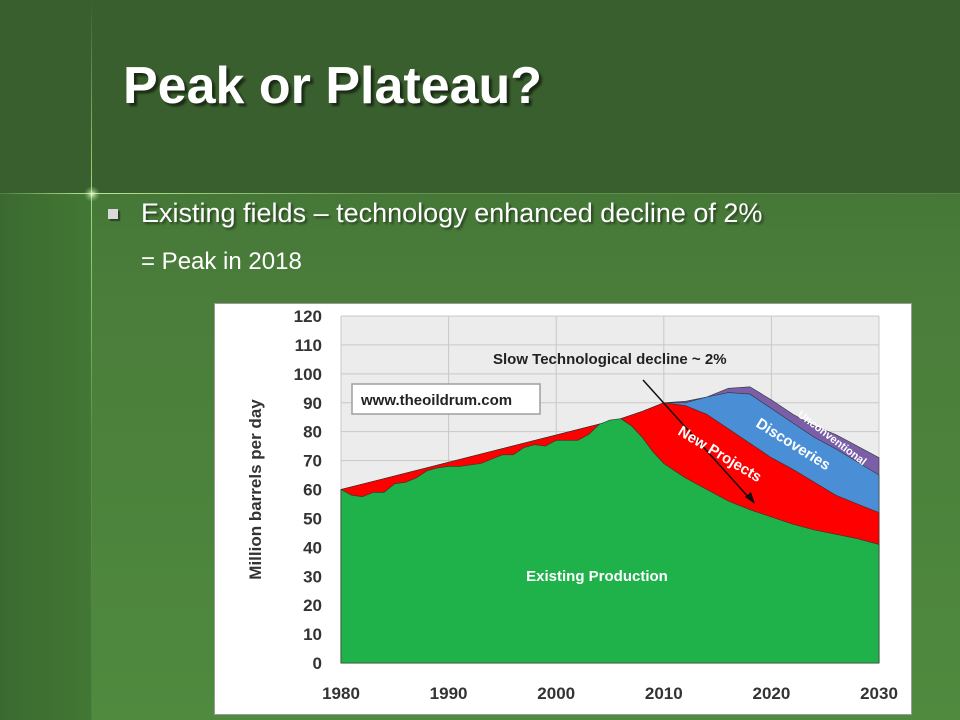 This screenshot has width=960, height=720. Describe the element at coordinates (255, 489) in the screenshot. I see `y-axis-label: Million barrels per day` at that location.